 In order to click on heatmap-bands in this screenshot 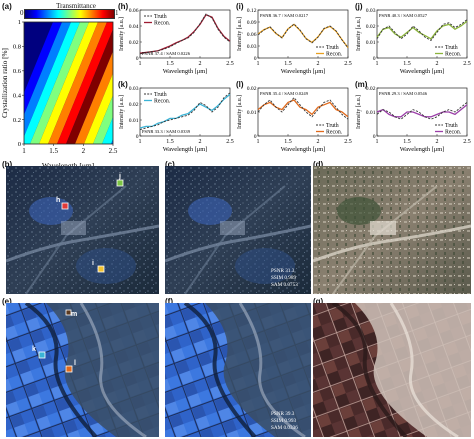, I will do `click(68, 83)`.